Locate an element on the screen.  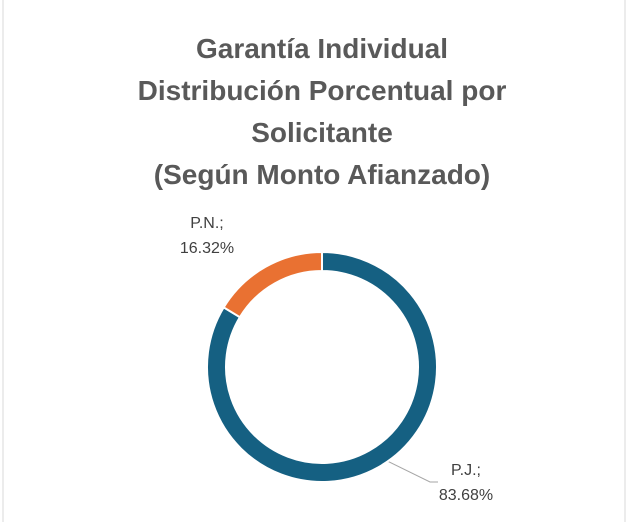
chart-title: Garantía Individual is located at coordinates (322, 48).